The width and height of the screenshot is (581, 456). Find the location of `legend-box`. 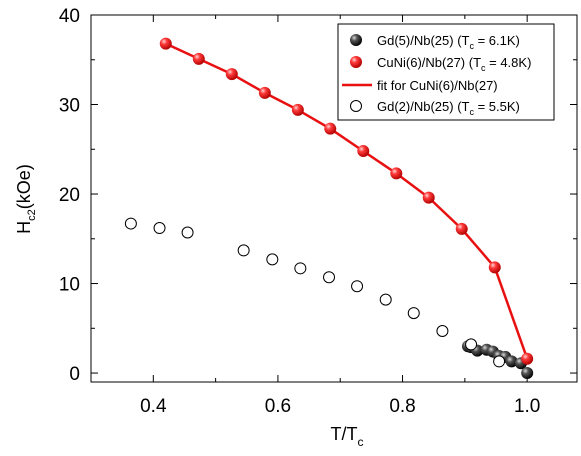

legend-box is located at coordinates (446, 72).